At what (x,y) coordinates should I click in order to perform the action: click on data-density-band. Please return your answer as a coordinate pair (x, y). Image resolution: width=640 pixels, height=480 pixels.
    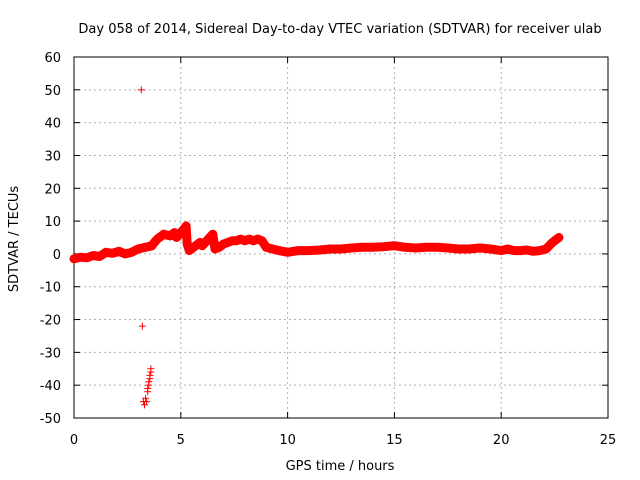
    Looking at the image, I should click on (316, 242).